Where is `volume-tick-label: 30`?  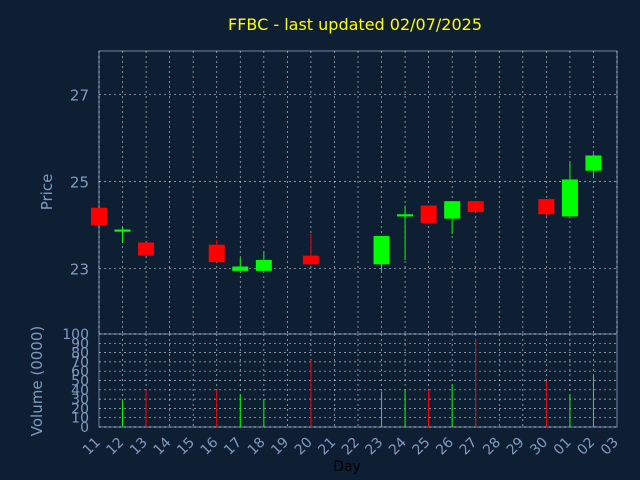
volume-tick-label: 30 is located at coordinates (80, 400).